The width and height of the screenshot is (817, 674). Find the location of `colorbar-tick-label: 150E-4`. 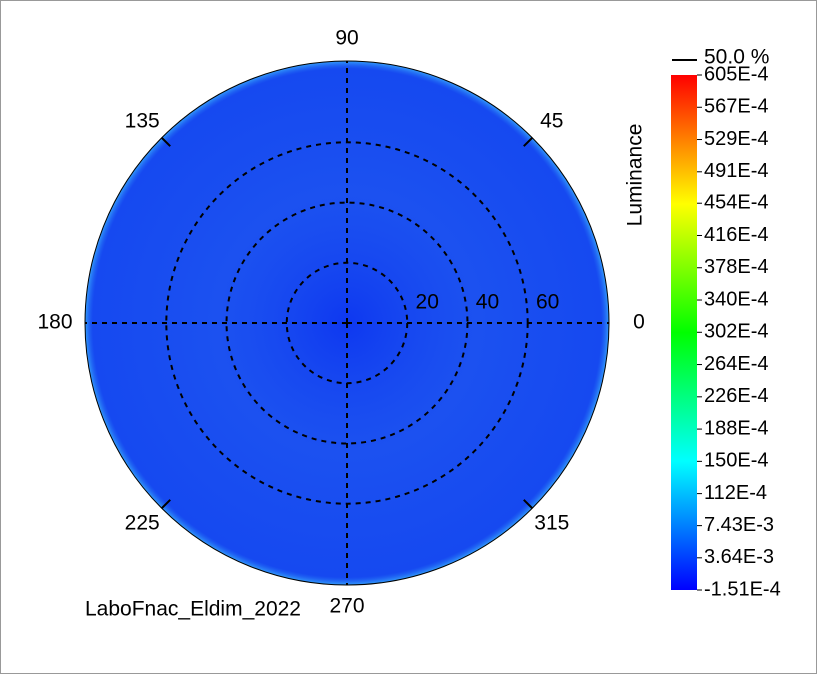

colorbar-tick-label: 150E-4 is located at coordinates (736, 461).